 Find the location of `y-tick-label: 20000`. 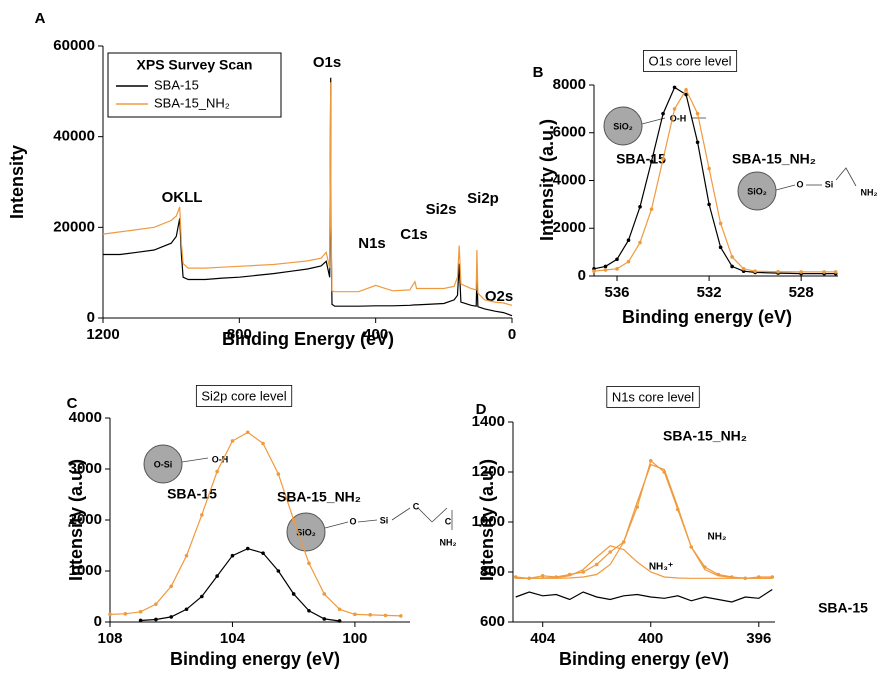

y-tick-label: 20000 is located at coordinates (74, 226).